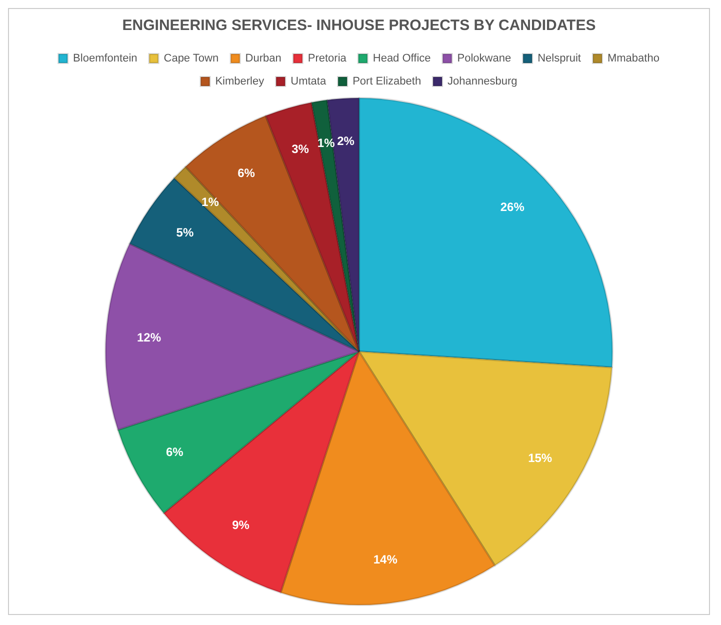 The width and height of the screenshot is (721, 625). Describe the element at coordinates (346, 141) in the screenshot. I see `data-label: 2%` at that location.